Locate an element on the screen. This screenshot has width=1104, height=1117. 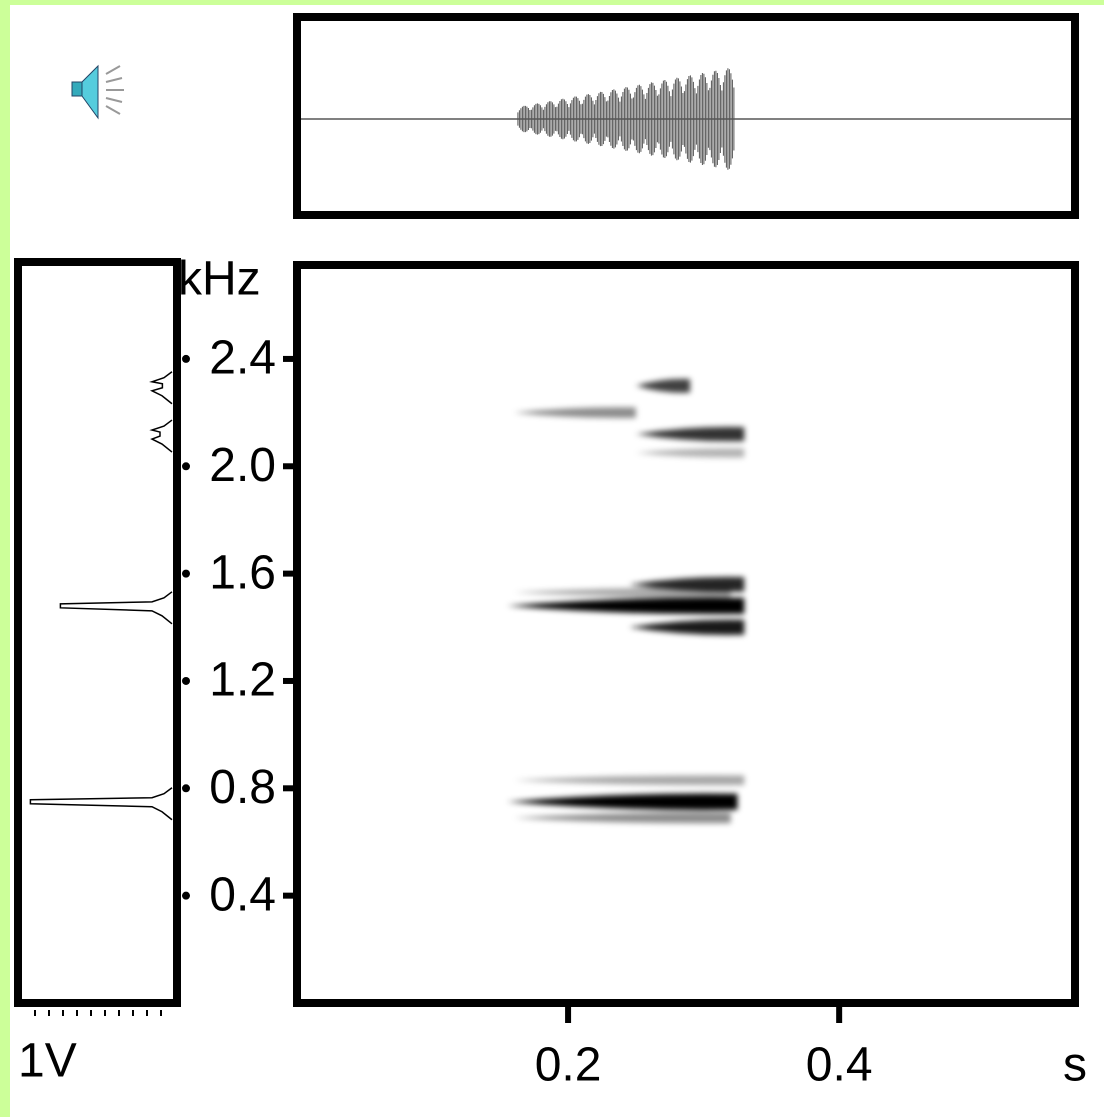
spectrogram-bands is located at coordinates (626, 601).